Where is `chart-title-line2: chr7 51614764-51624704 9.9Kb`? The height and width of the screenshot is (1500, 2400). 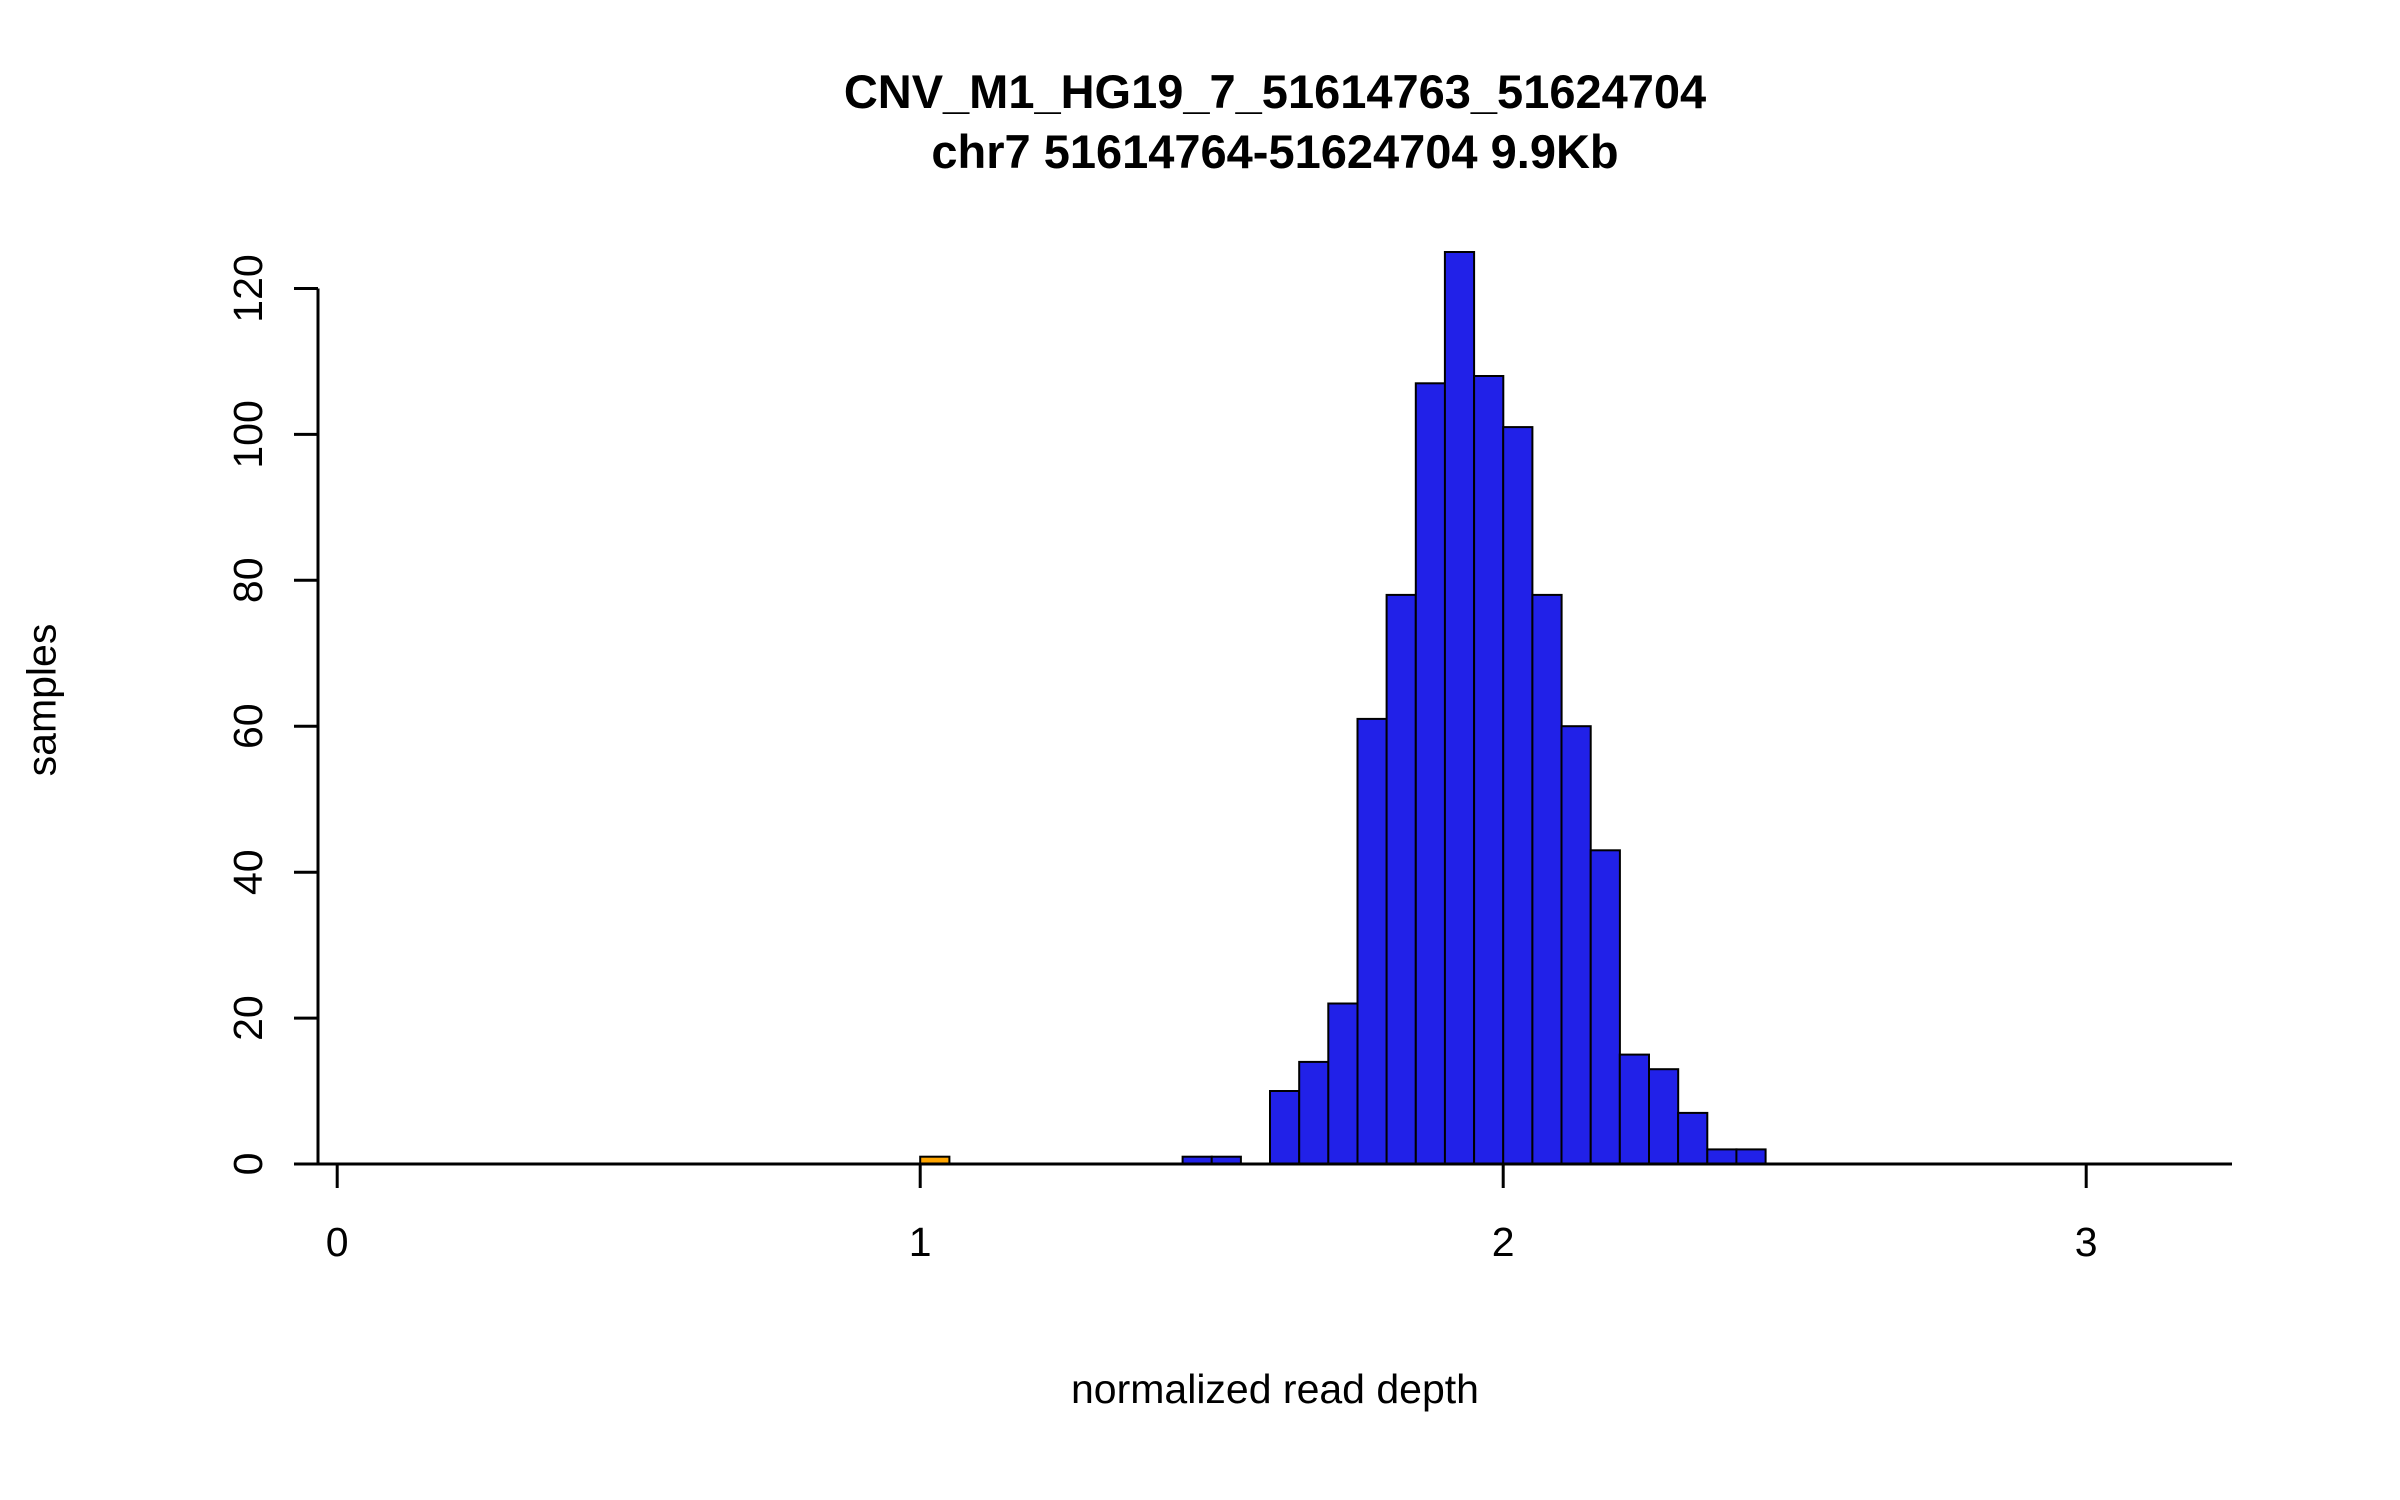
chart-title-line2: chr7 51614764-51624704 9.9Kb is located at coordinates (1275, 151).